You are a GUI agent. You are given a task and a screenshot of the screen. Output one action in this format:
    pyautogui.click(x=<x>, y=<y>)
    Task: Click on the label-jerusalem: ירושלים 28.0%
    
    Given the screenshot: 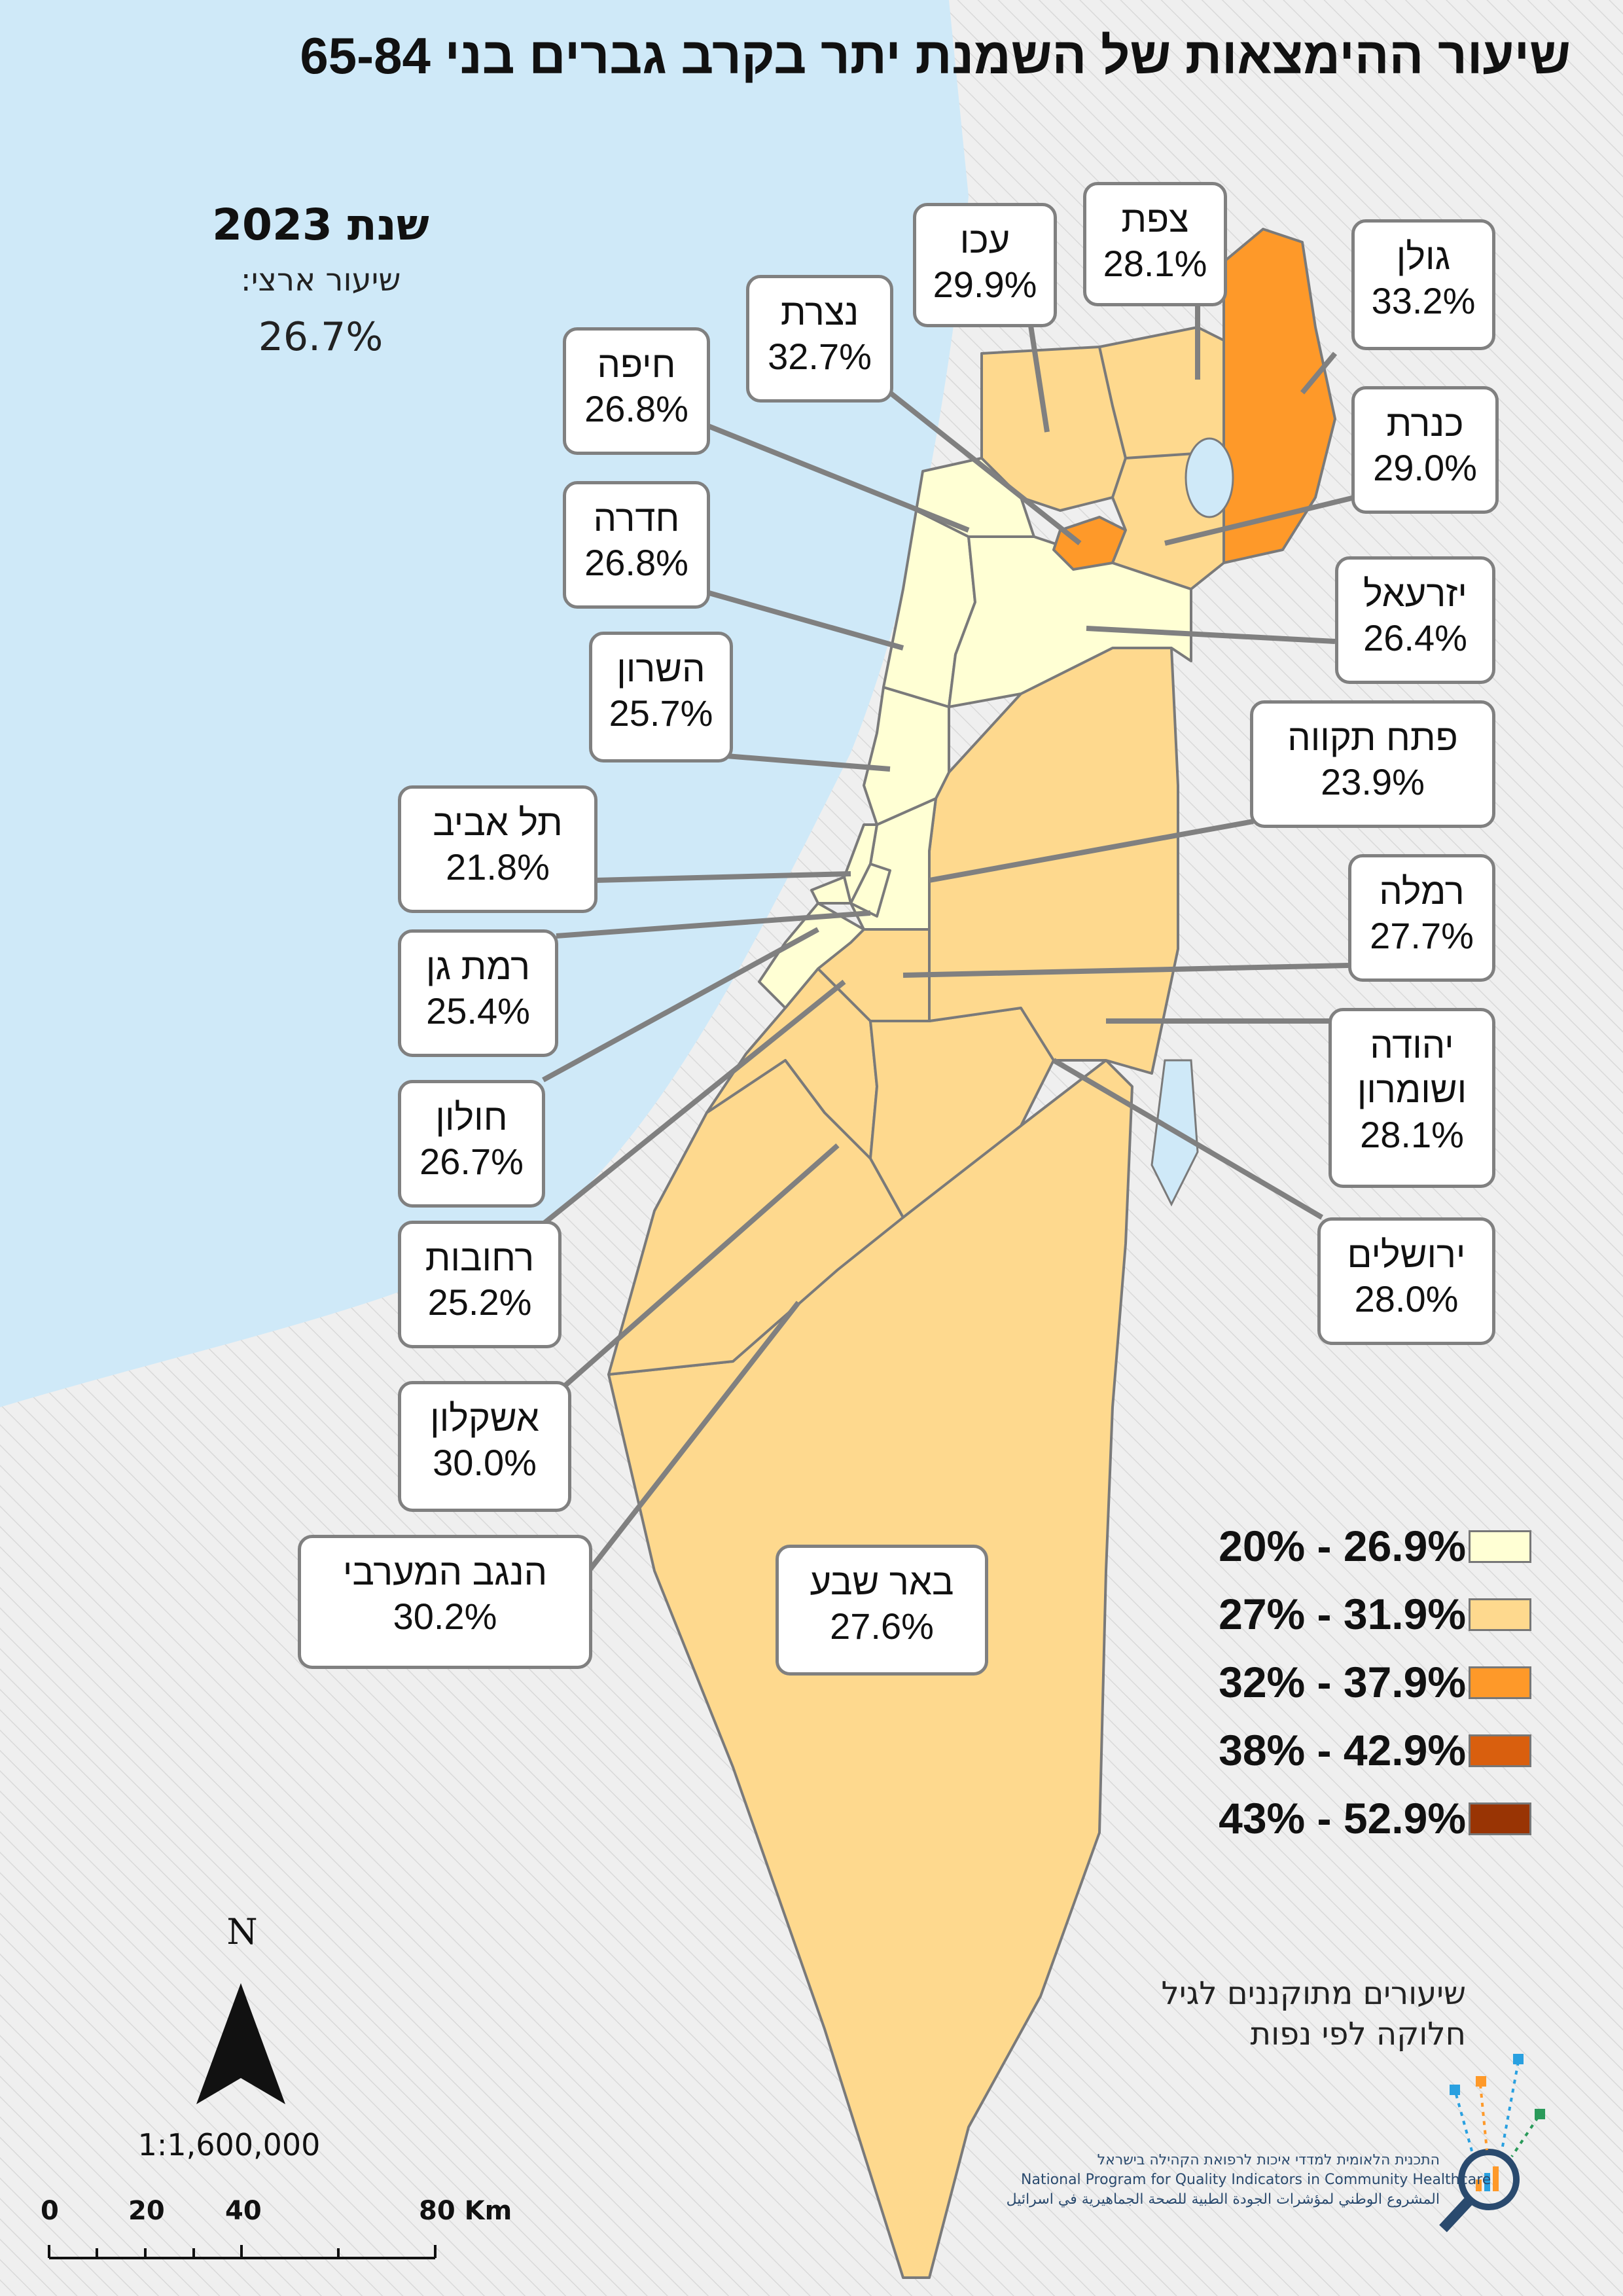 What is the action you would take?
    pyautogui.click(x=1406, y=1281)
    